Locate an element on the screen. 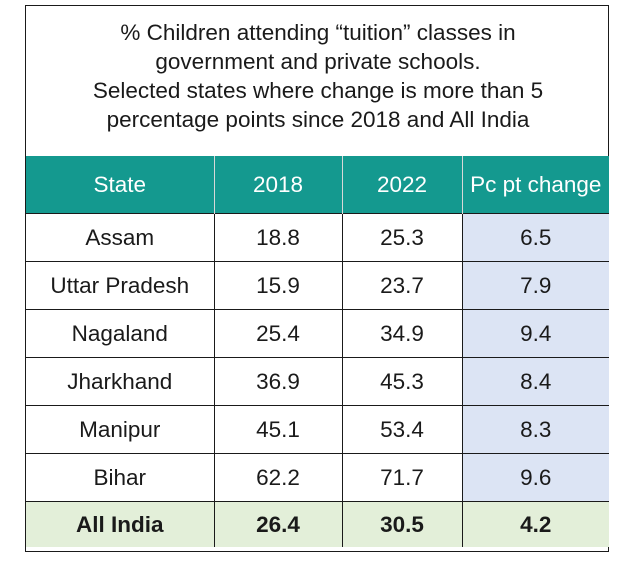  table-row: Assam 18.8 25.3 6.5 is located at coordinates (317, 237).